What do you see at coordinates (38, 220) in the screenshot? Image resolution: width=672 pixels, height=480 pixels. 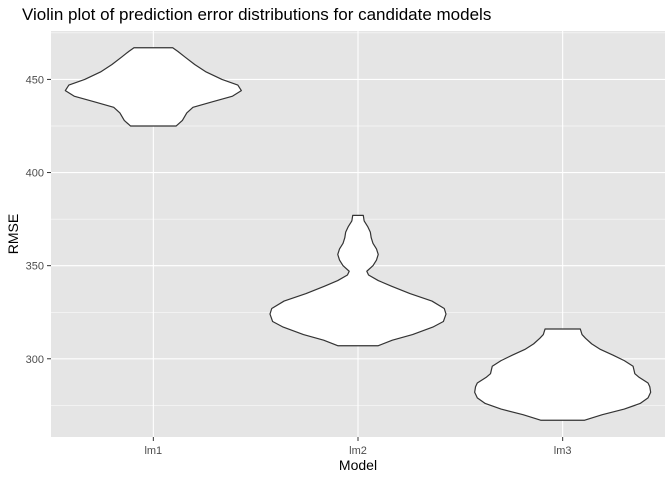 I see `y-axis-ticks: 300 350 400 450` at bounding box center [38, 220].